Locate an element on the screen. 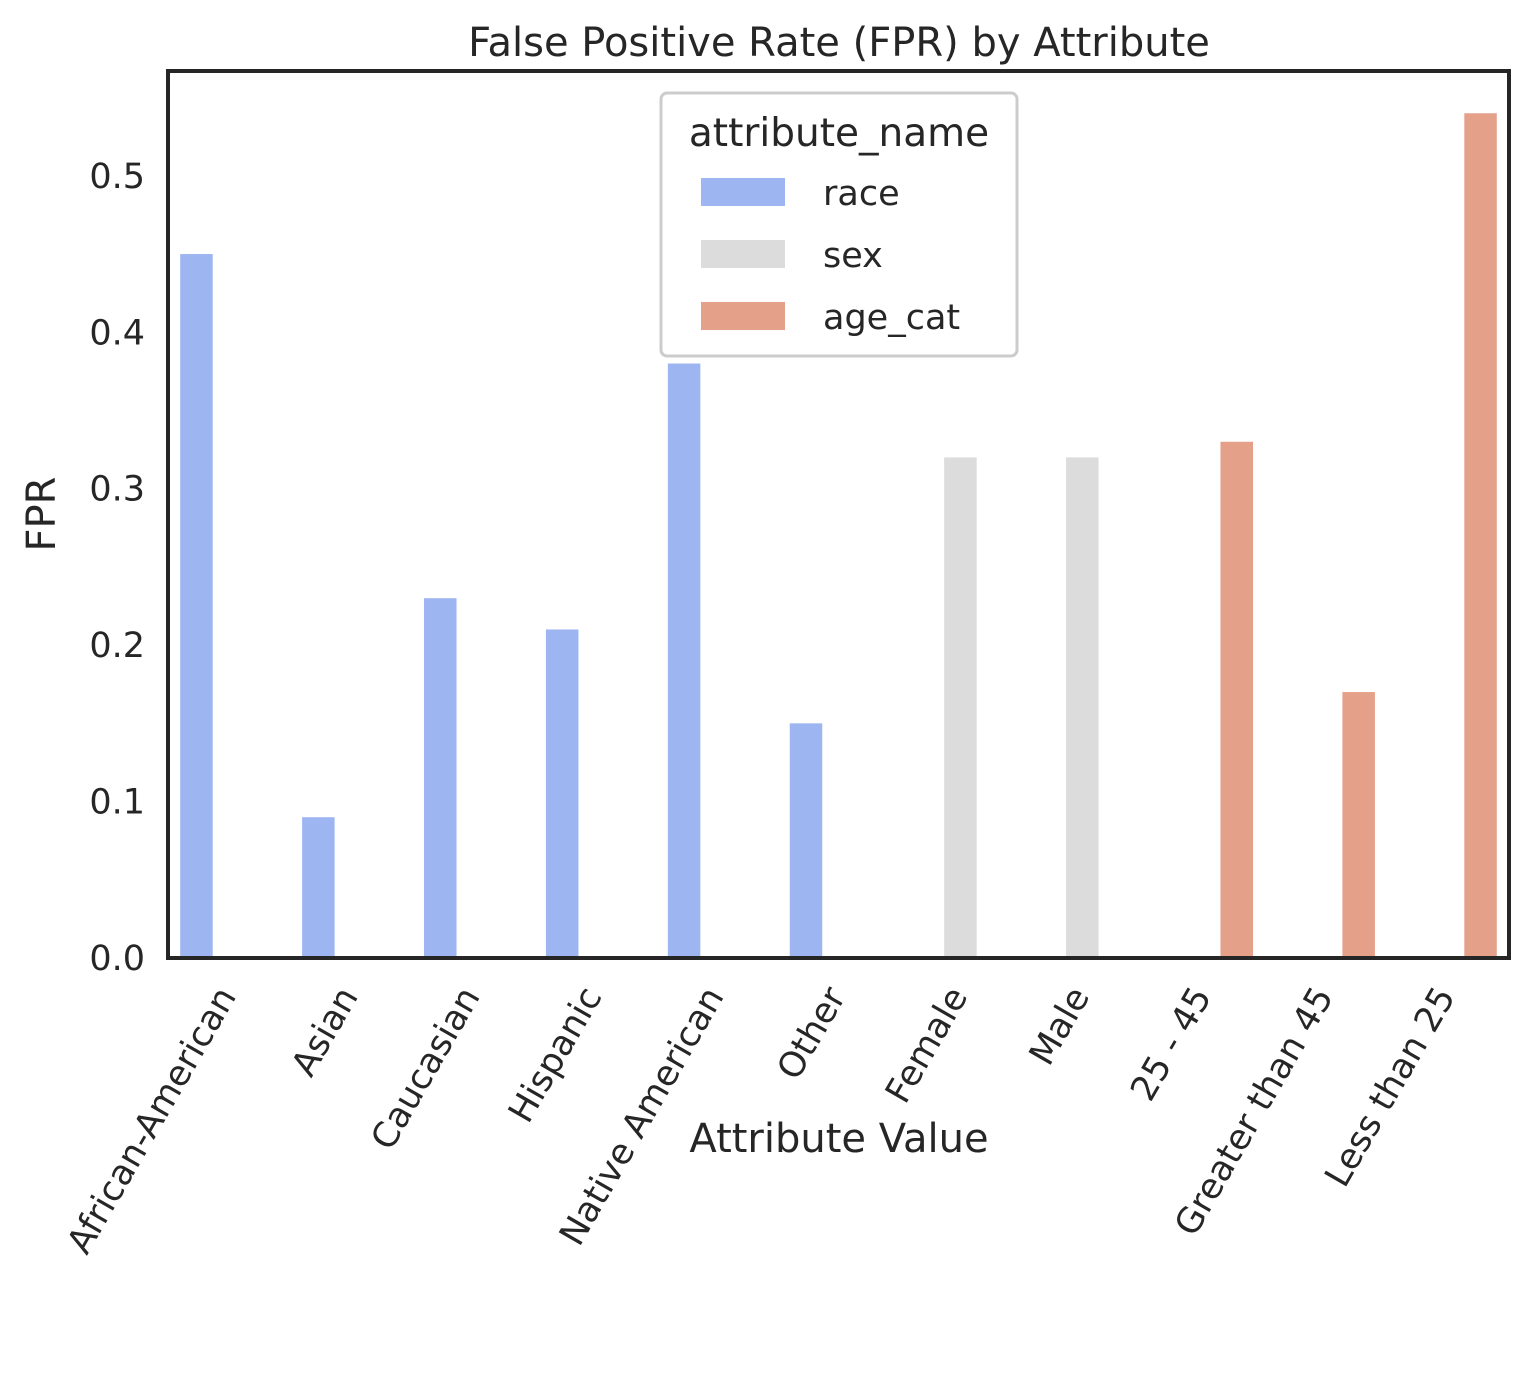 Image resolution: width=1527 pixels, height=1382 pixels. legend-items: race sex age_cat is located at coordinates (830, 256).